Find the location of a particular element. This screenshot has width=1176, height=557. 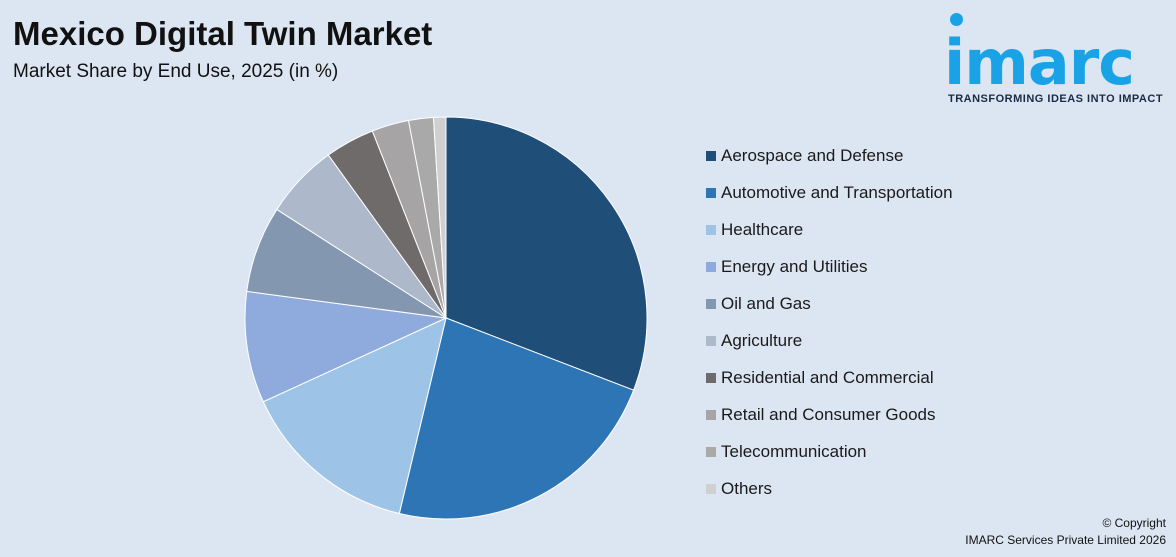

legend-item-oil-and-gas: Oil and Gas is located at coordinates (829, 303).